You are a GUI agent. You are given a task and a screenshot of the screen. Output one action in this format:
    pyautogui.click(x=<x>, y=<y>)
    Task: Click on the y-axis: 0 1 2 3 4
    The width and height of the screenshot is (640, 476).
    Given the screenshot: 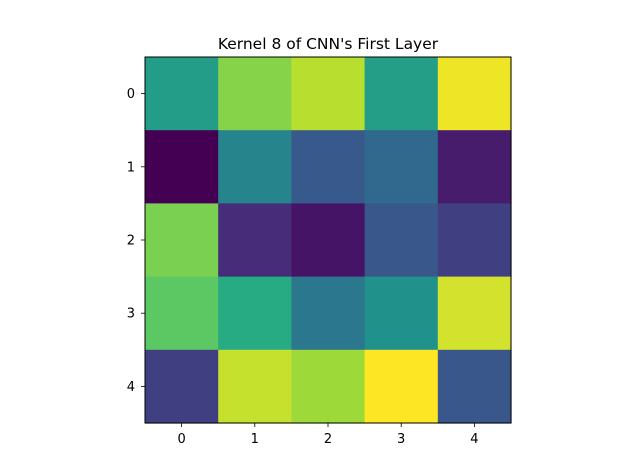 What is the action you would take?
    pyautogui.click(x=136, y=241)
    